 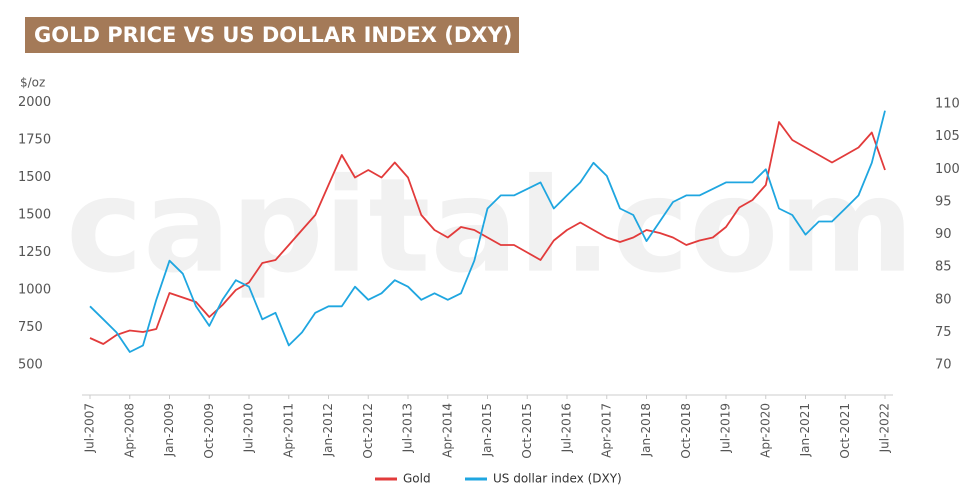 I want to click on x-tick-label: Apr-2008, so click(x=129, y=430).